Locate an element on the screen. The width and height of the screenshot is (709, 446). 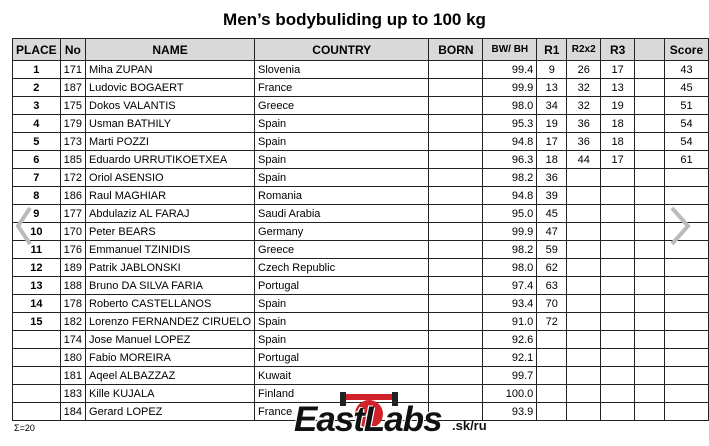
table-cell: 36 is located at coordinates (584, 141).